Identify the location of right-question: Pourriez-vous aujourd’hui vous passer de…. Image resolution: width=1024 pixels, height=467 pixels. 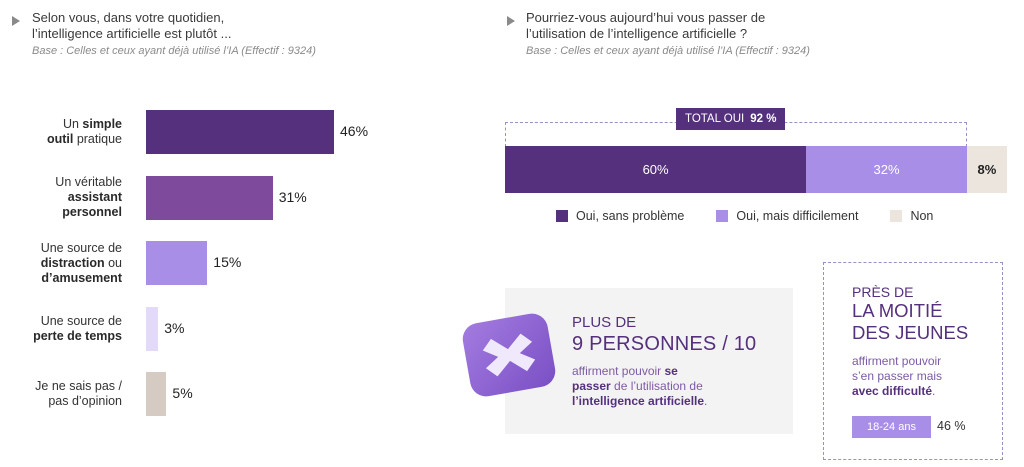
(736, 26).